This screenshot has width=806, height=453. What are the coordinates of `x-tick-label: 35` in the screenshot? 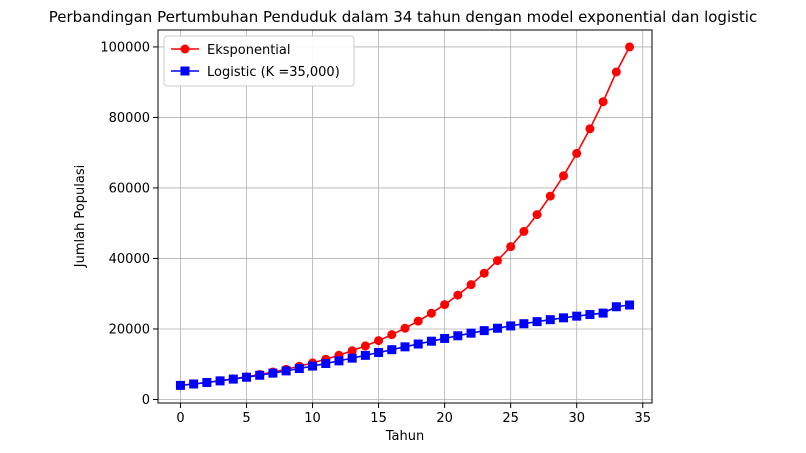 It's located at (642, 418).